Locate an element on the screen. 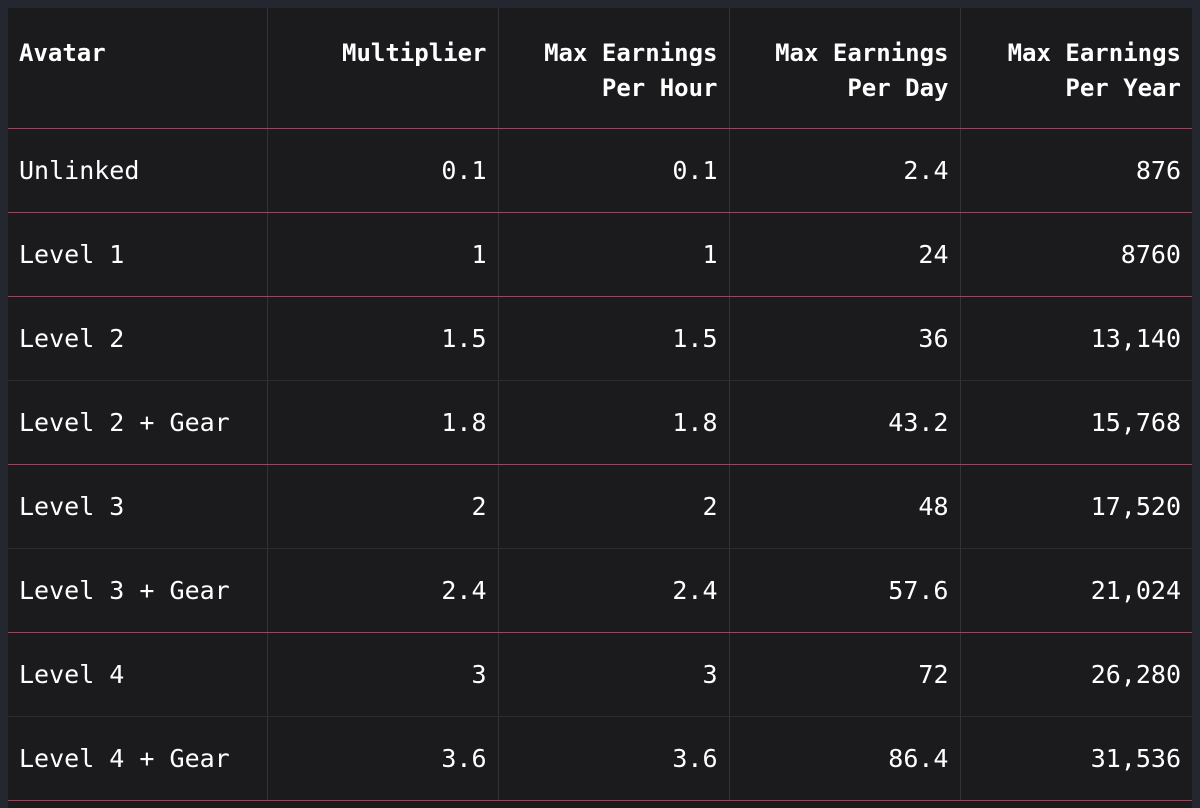  table-cell-avatar: Level 3 is located at coordinates (137, 506).